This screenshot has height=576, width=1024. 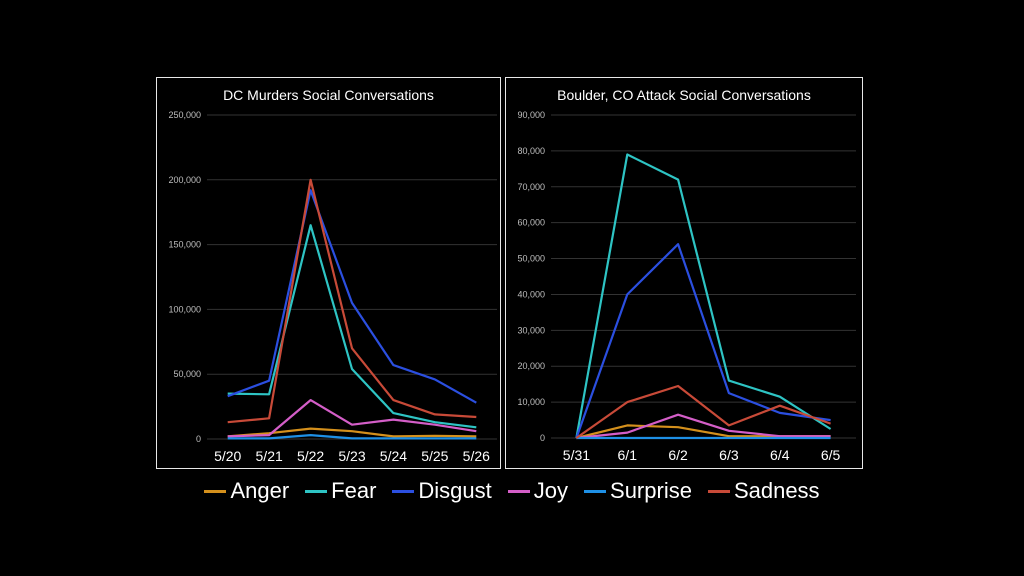 I want to click on y-tick-label: 40,000, so click(x=531, y=294).